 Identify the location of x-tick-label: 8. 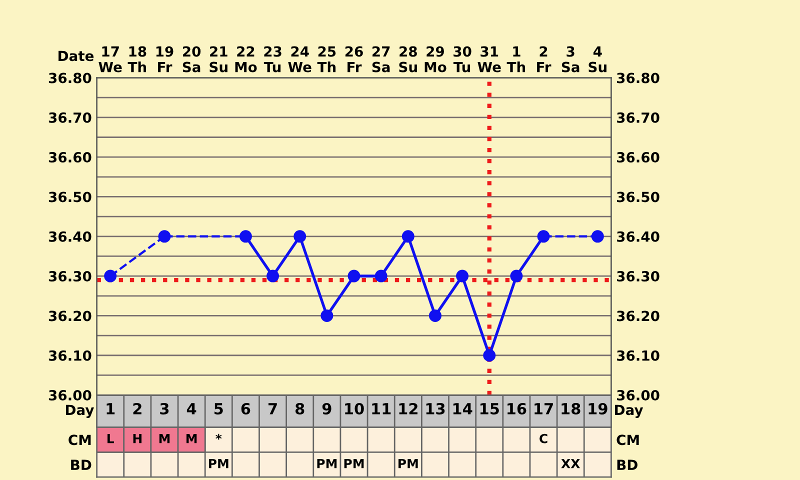
(299, 408).